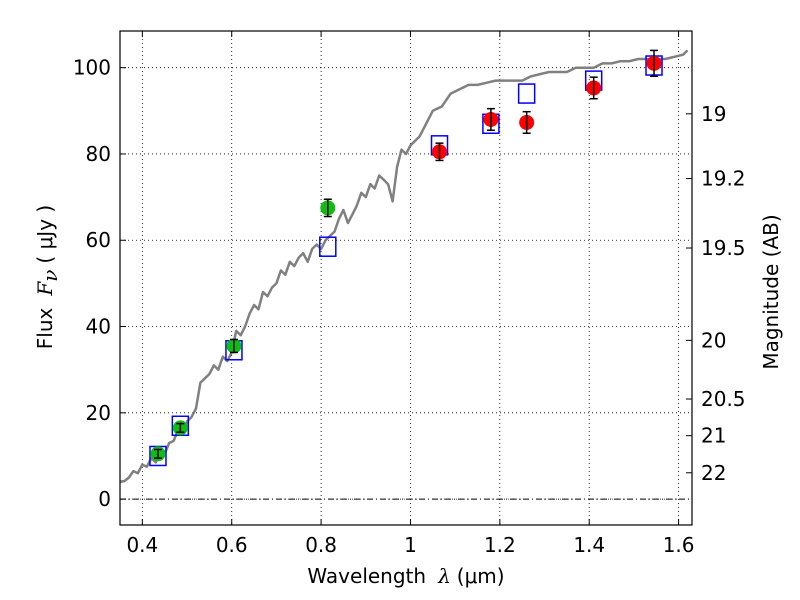 This screenshot has height=600, width=800. I want to click on x-tick-label: 1.4, so click(589, 545).